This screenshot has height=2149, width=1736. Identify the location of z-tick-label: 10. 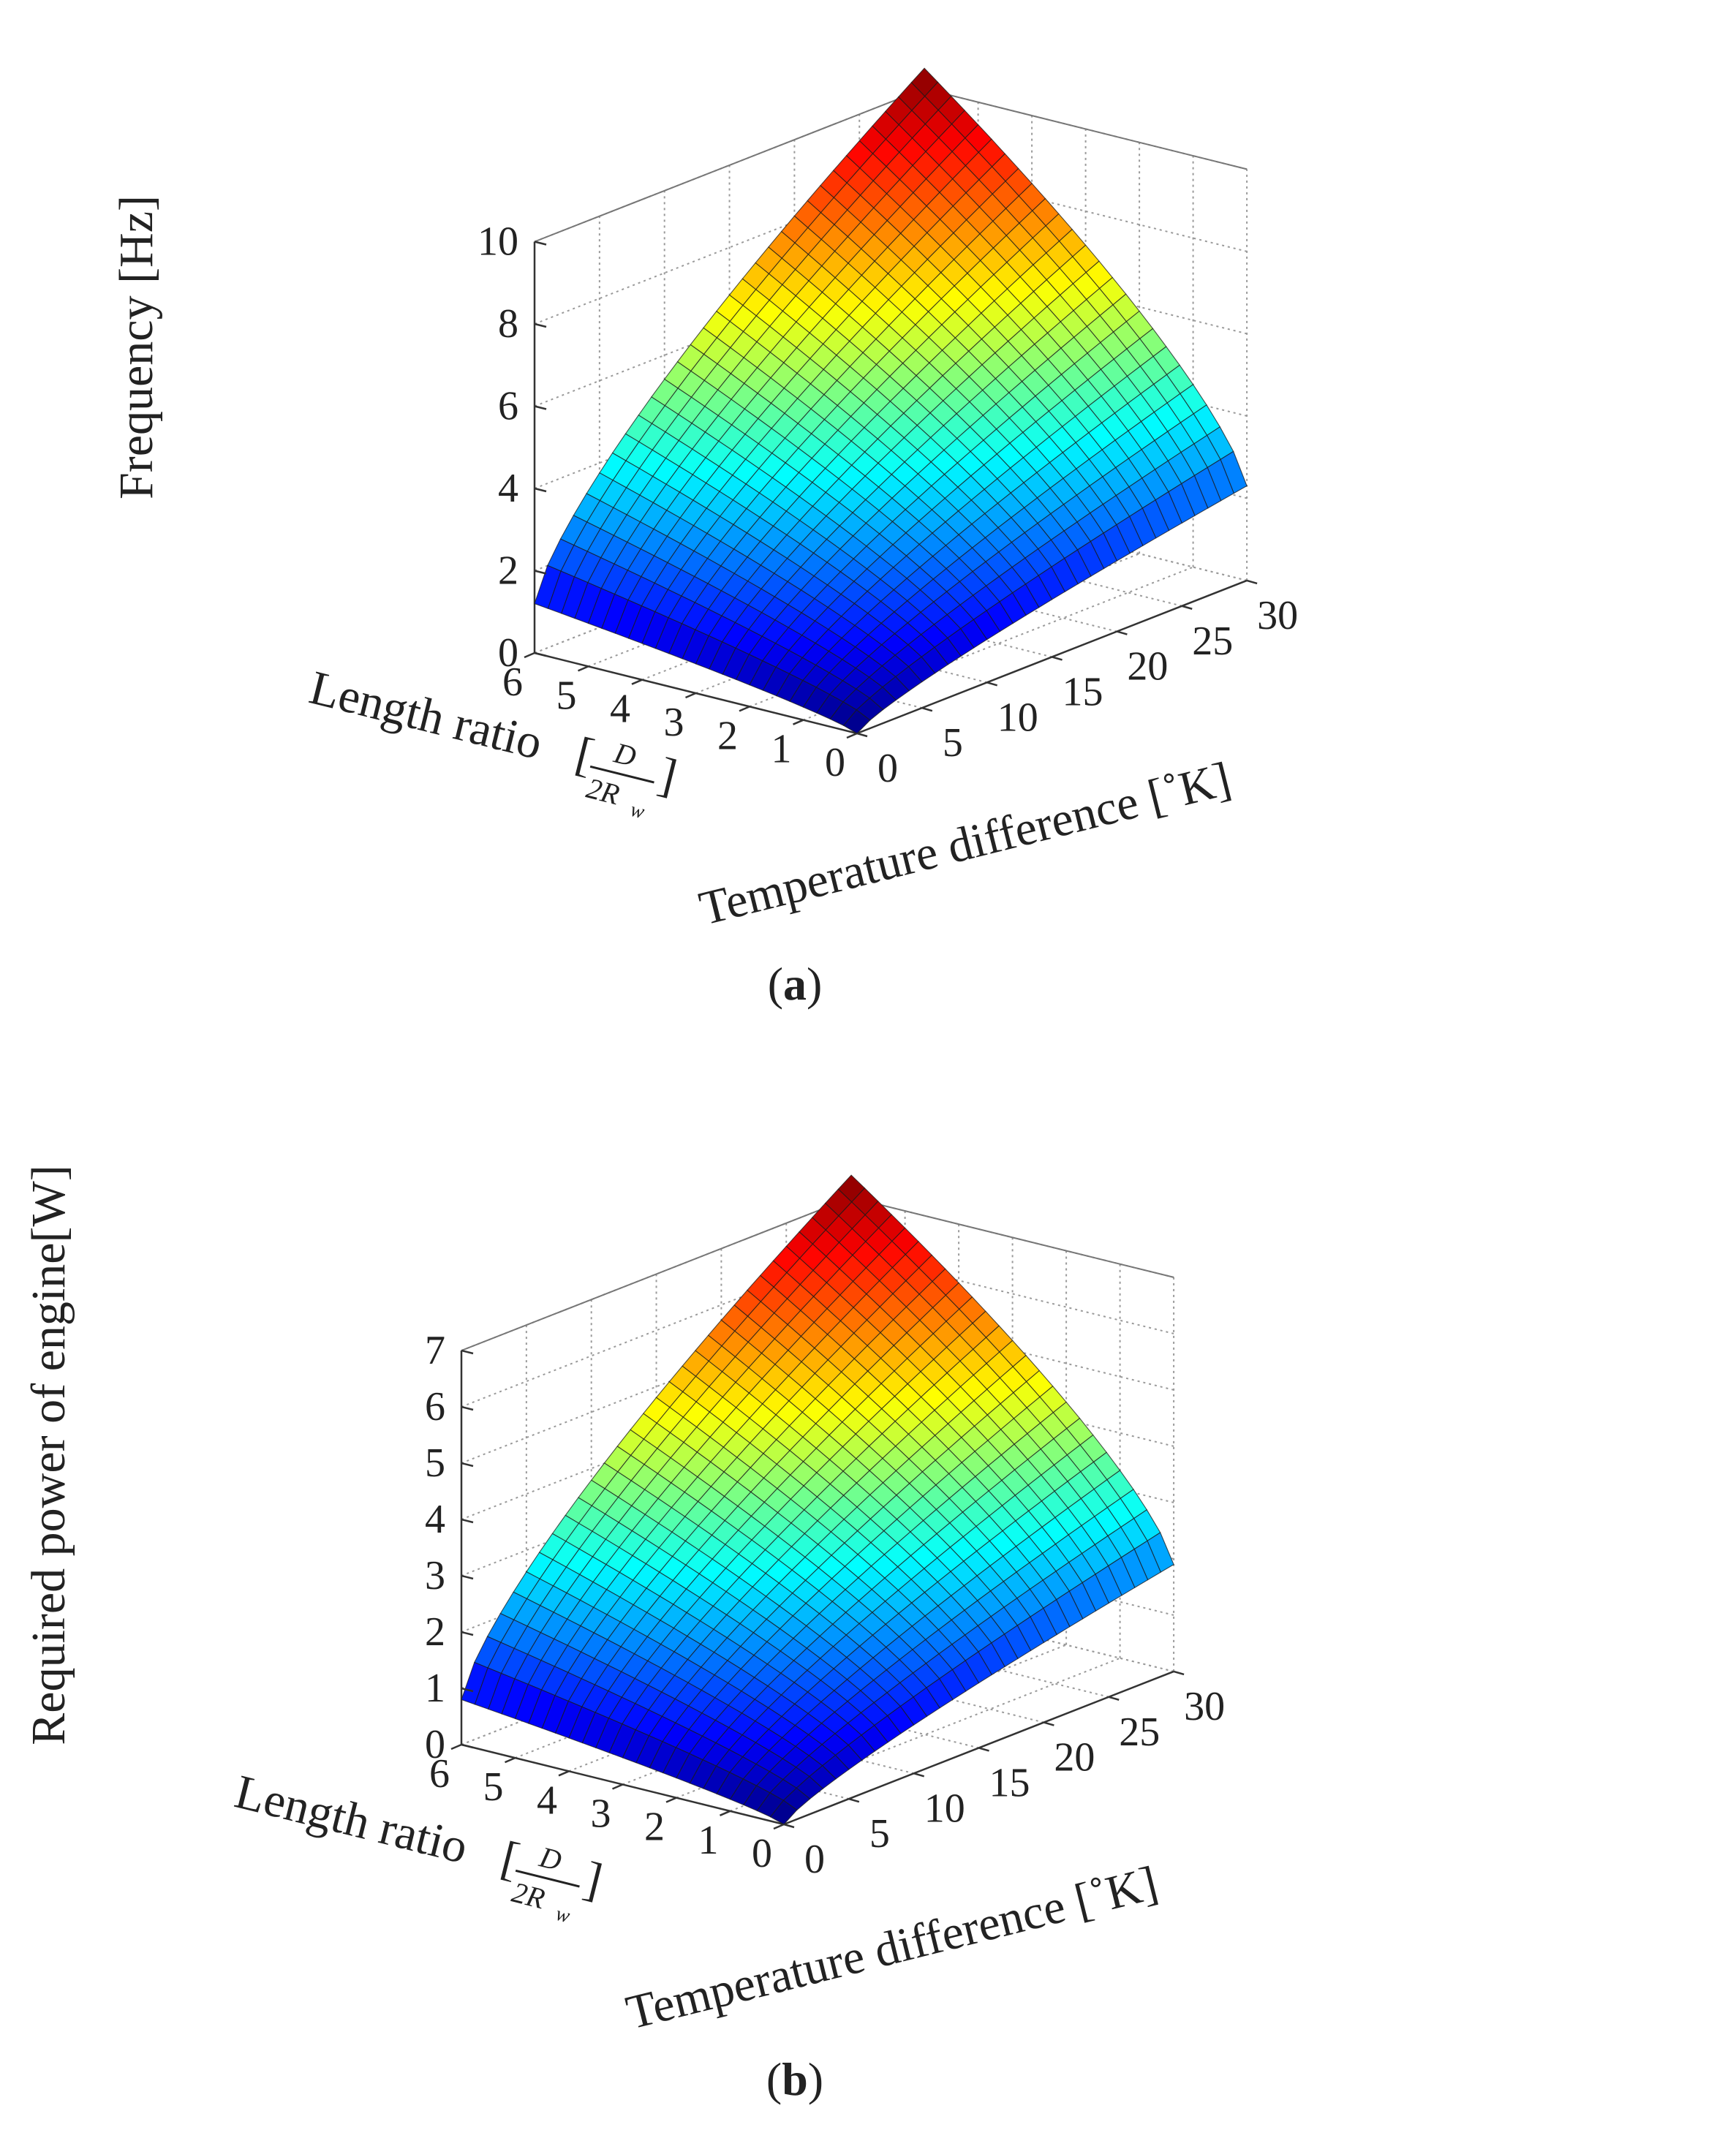
(498, 242).